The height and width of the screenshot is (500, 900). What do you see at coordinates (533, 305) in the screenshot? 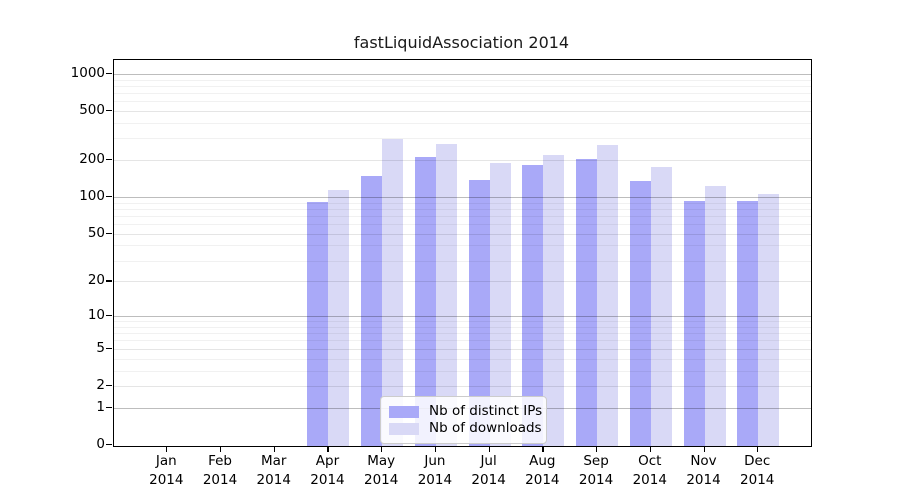
I see `bar-ips-aug` at bounding box center [533, 305].